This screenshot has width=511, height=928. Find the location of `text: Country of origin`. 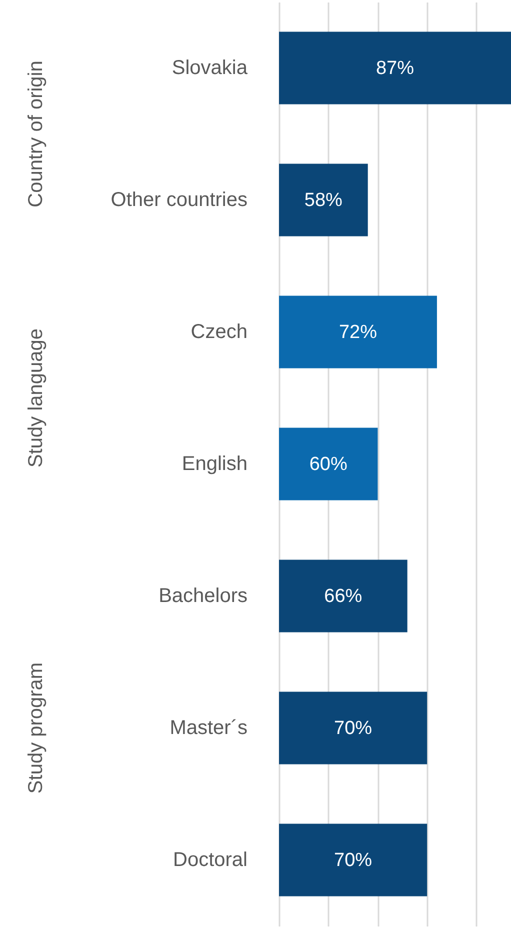

text: Country of origin is located at coordinates (36, 134).